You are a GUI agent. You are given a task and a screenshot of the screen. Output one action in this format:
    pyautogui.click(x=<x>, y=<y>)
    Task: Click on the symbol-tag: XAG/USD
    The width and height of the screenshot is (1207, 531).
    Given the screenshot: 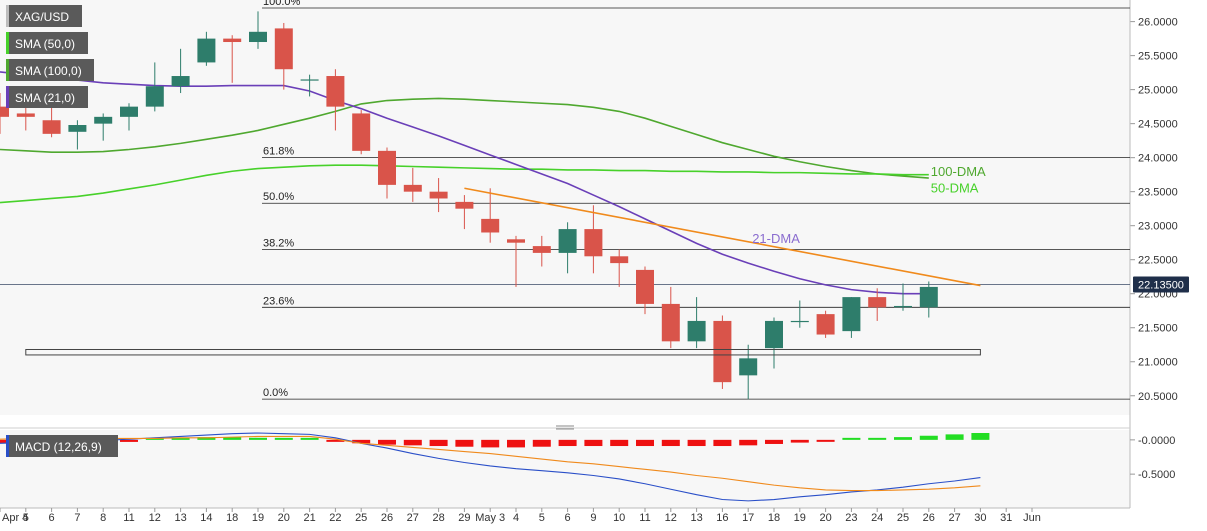 What is the action you would take?
    pyautogui.click(x=44, y=16)
    